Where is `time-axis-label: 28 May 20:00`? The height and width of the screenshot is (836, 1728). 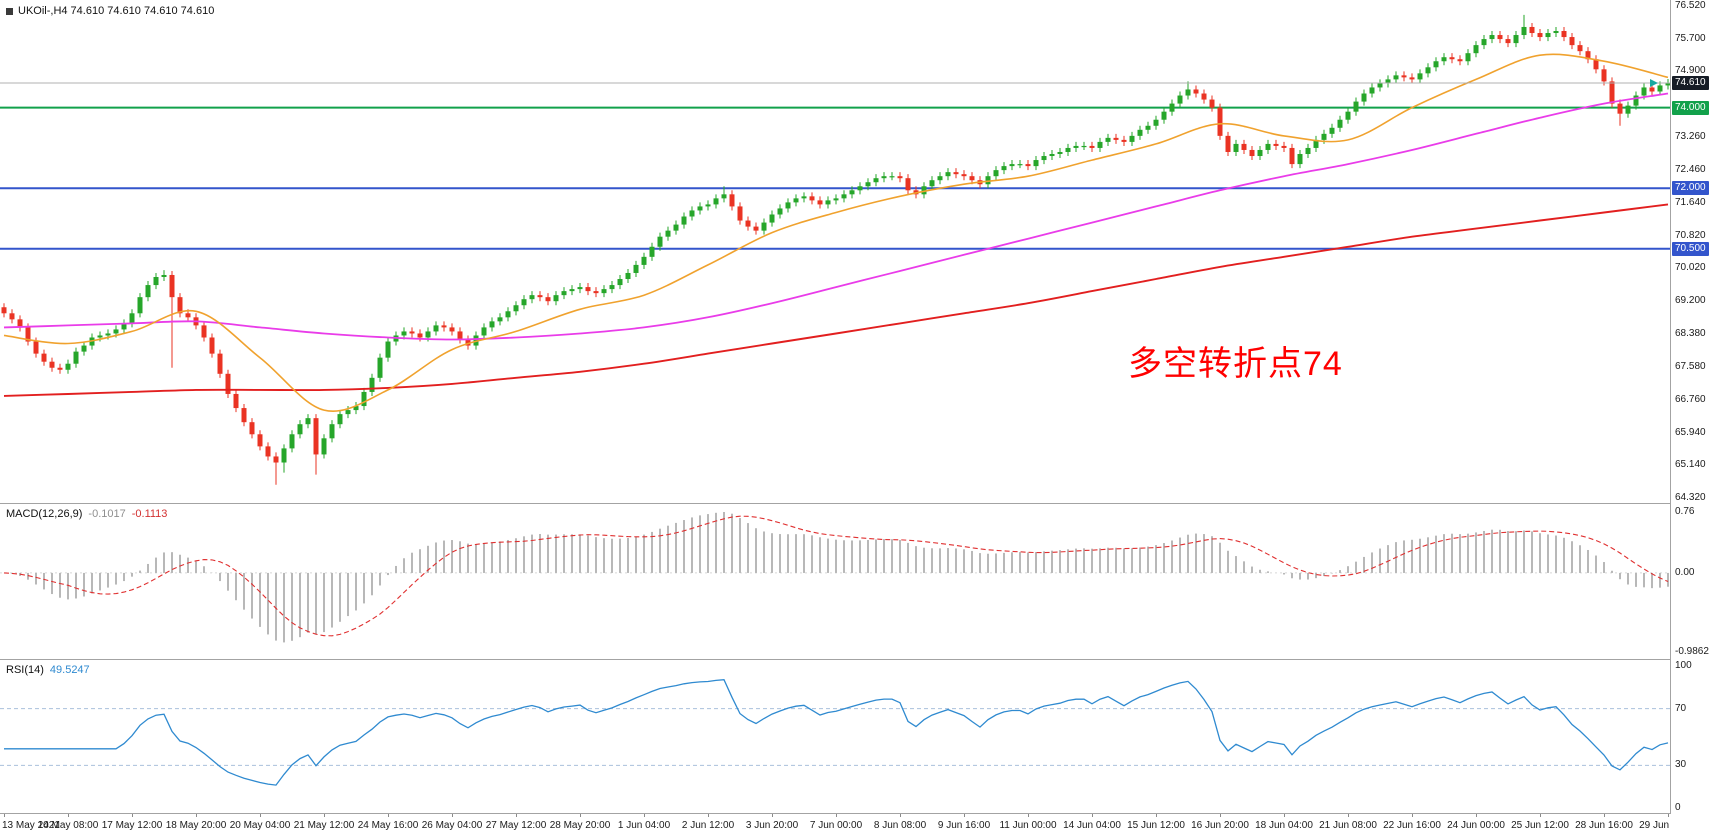 time-axis-label: 28 May 20:00 is located at coordinates (580, 825).